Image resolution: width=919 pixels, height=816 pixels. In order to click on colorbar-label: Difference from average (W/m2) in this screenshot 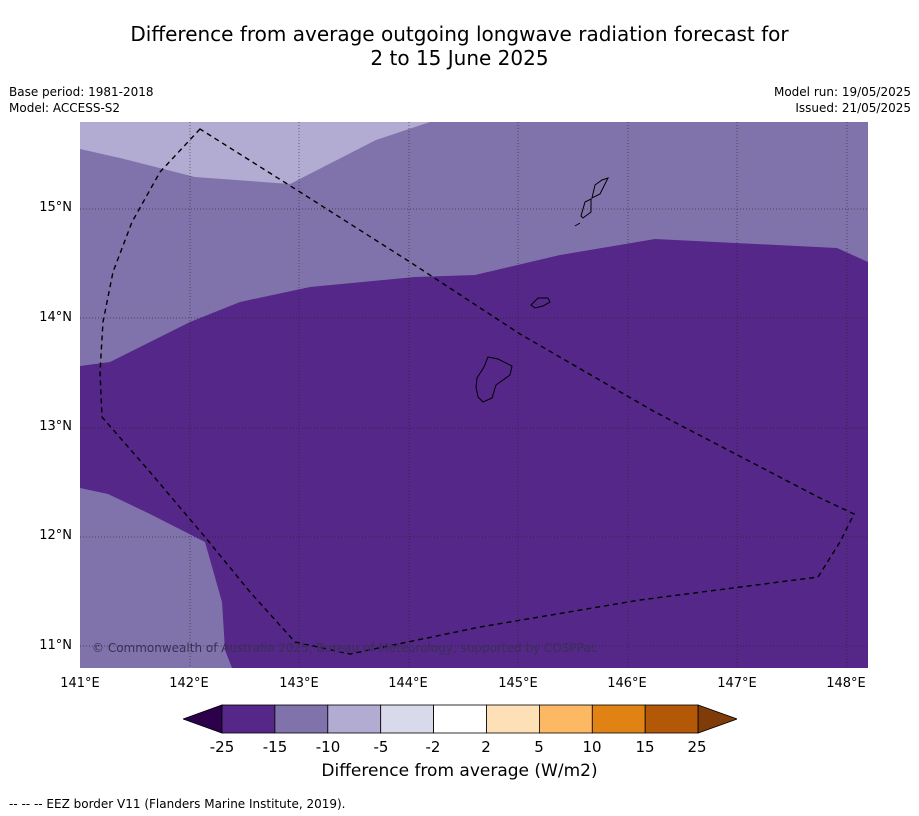, I will do `click(459, 771)`.